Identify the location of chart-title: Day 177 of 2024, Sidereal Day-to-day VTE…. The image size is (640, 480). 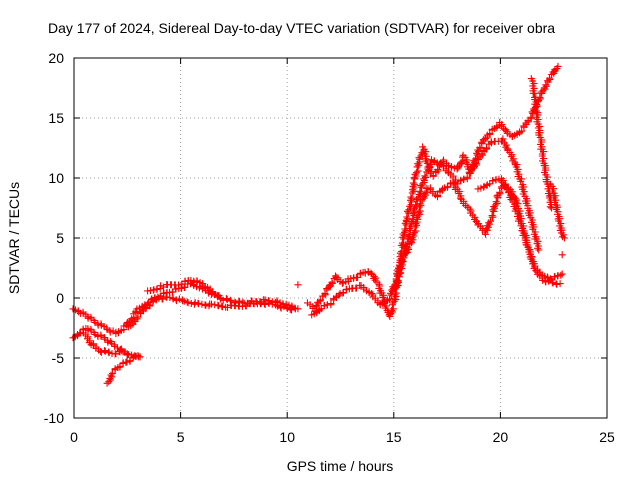
(301, 28).